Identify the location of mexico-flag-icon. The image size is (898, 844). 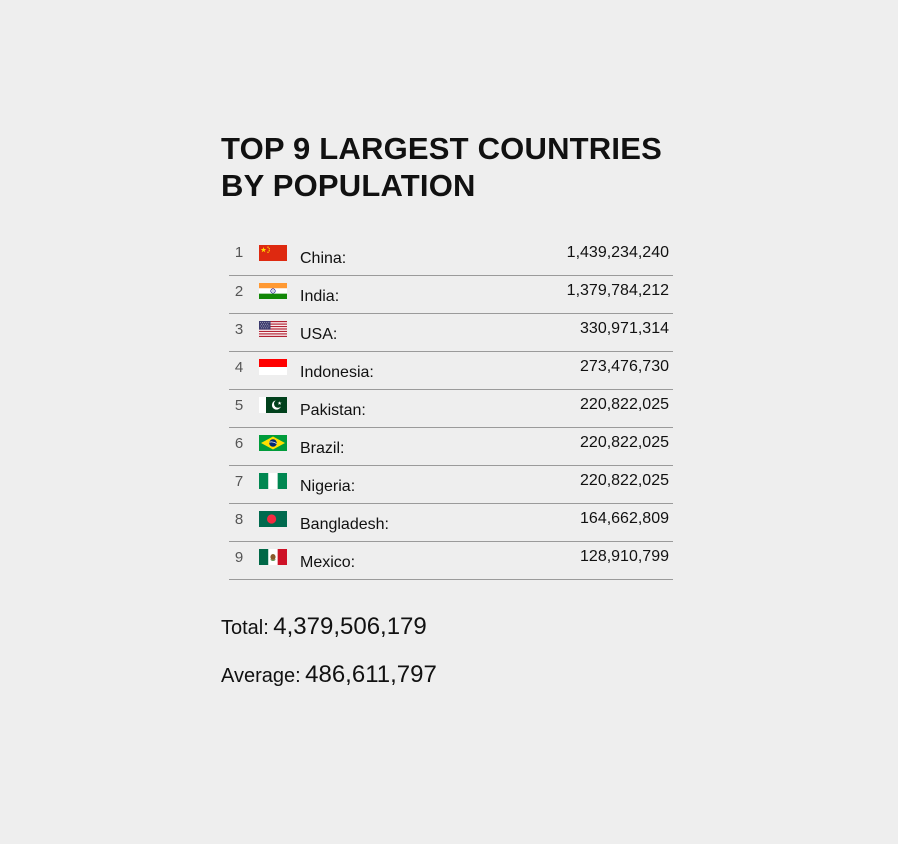
(273, 557).